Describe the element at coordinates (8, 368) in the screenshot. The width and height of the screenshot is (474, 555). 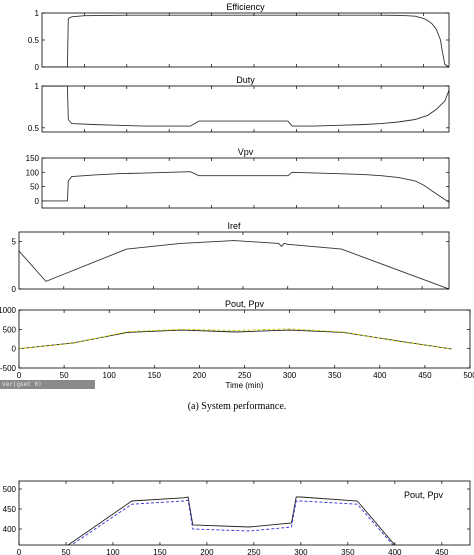
I see `y-tick-label: -500` at that location.